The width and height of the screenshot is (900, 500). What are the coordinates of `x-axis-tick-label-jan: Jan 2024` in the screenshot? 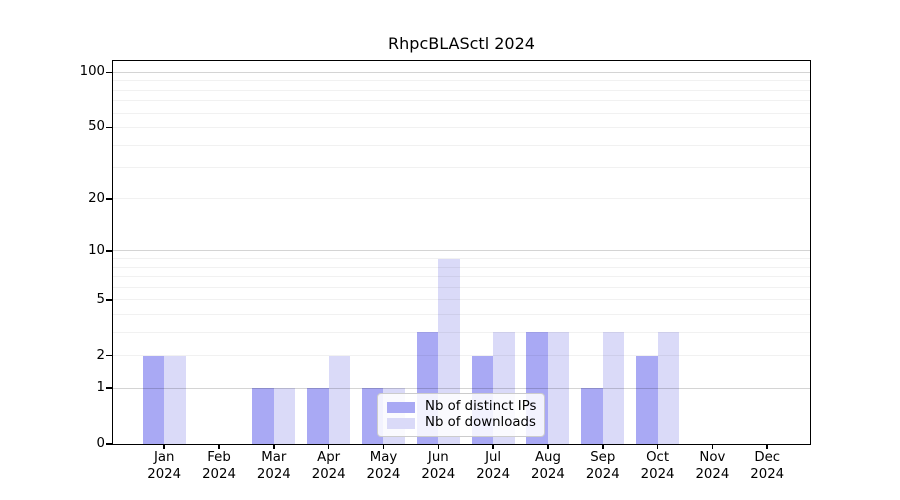 It's located at (164, 466).